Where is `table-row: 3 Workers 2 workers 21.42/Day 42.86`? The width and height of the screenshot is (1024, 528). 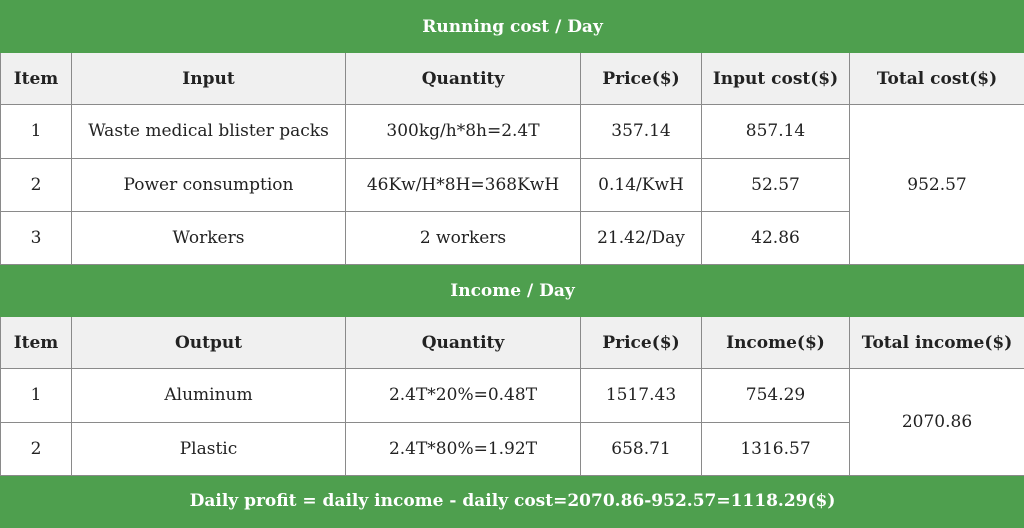 table-row: 3 Workers 2 workers 21.42/Day 42.86 is located at coordinates (512, 237).